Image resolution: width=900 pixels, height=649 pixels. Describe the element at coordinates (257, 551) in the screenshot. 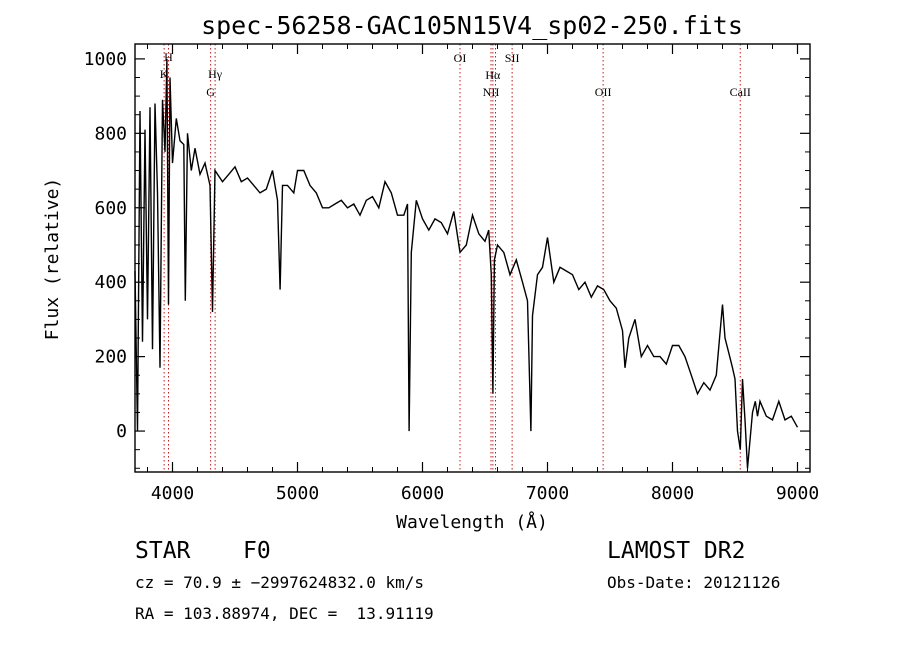

I see `object-subclass: F0` at that location.